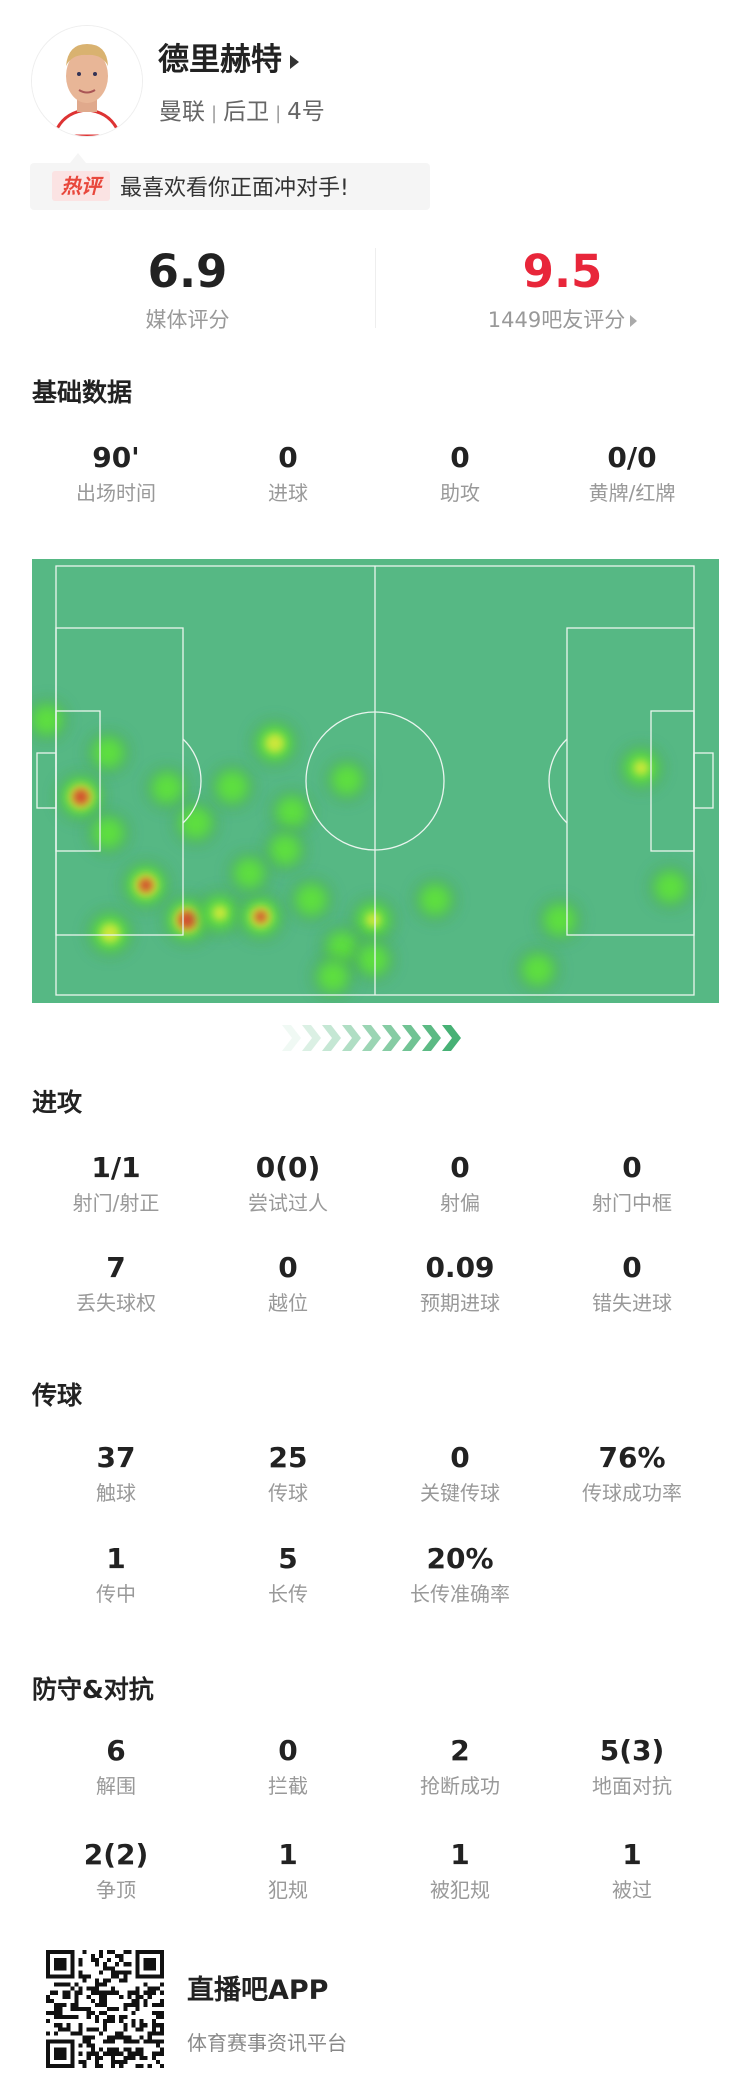 Image resolution: width=750 pixels, height=2097 pixels. What do you see at coordinates (116, 1267) in the screenshot?
I see `stat-value: 7` at bounding box center [116, 1267].